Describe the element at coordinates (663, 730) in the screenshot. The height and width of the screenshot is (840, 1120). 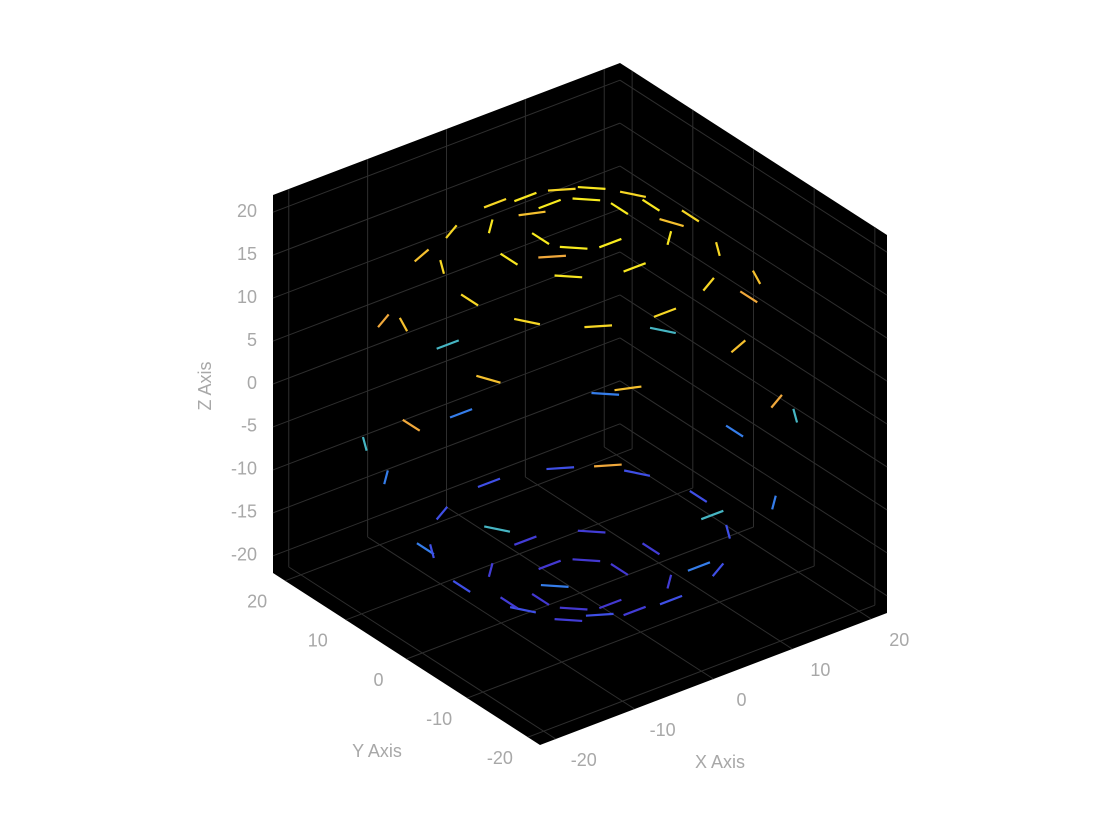
I see `x-tick-label: -10` at that location.